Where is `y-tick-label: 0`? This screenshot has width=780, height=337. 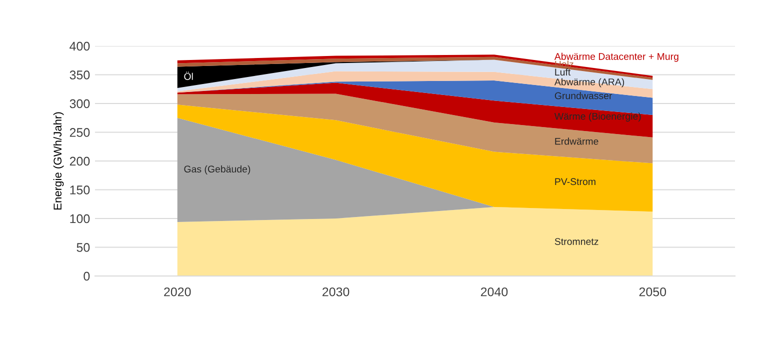 y-tick-label: 0 is located at coordinates (87, 276).